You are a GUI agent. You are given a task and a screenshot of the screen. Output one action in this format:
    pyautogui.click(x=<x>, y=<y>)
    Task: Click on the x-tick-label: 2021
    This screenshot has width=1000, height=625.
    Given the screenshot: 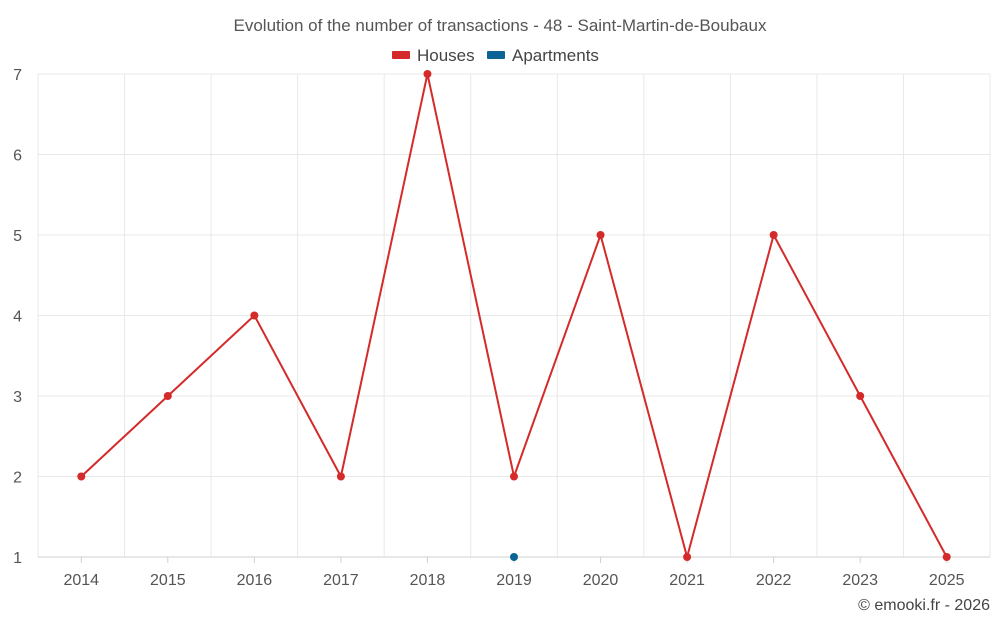 What is the action you would take?
    pyautogui.click(x=687, y=580)
    